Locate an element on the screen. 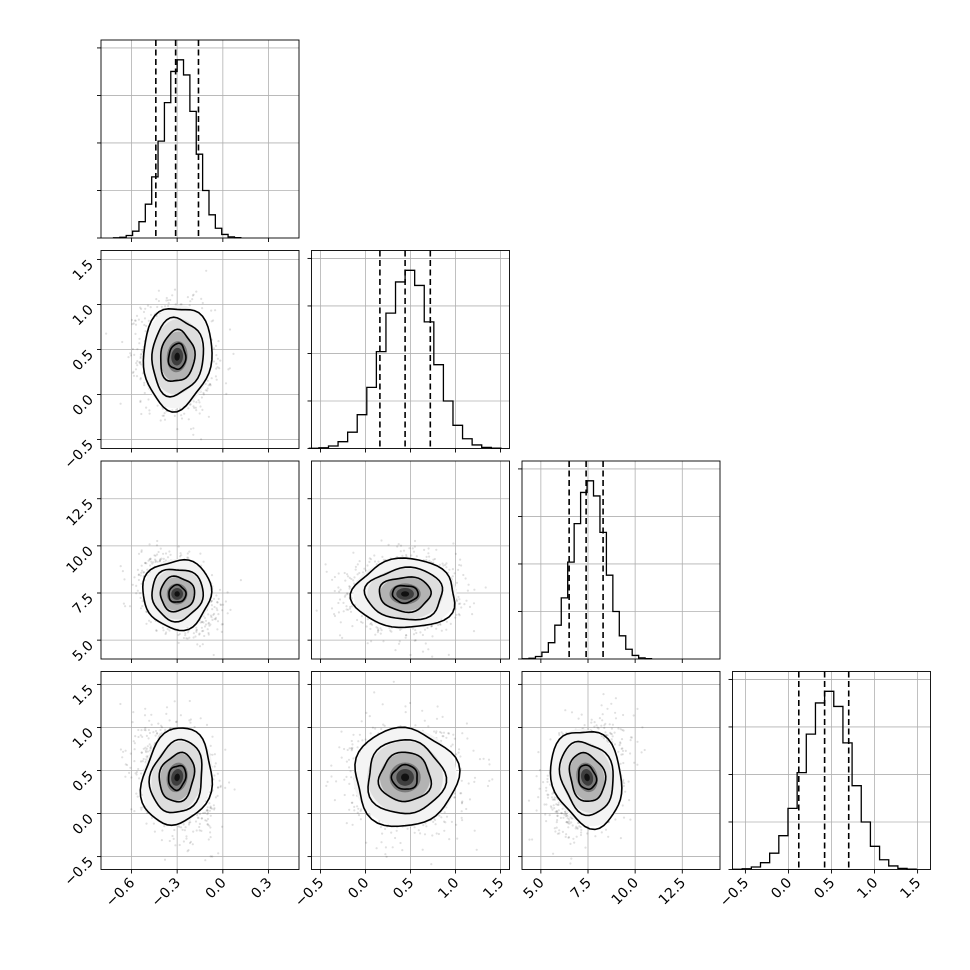 Image resolution: width=970 pixels, height=970 pixels. y-tick-label: 0.5 is located at coordinates (83, 781).